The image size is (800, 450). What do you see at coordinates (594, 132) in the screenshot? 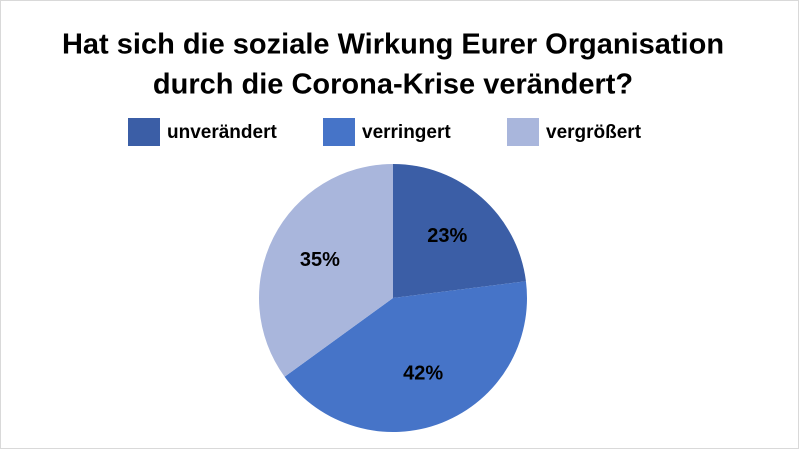
I see `legend-label: vergrößert` at bounding box center [594, 132].